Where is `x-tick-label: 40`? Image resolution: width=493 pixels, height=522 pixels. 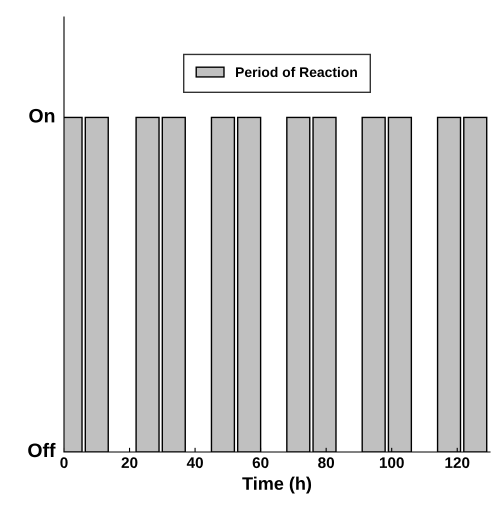 x-tick-label: 40 is located at coordinates (194, 462).